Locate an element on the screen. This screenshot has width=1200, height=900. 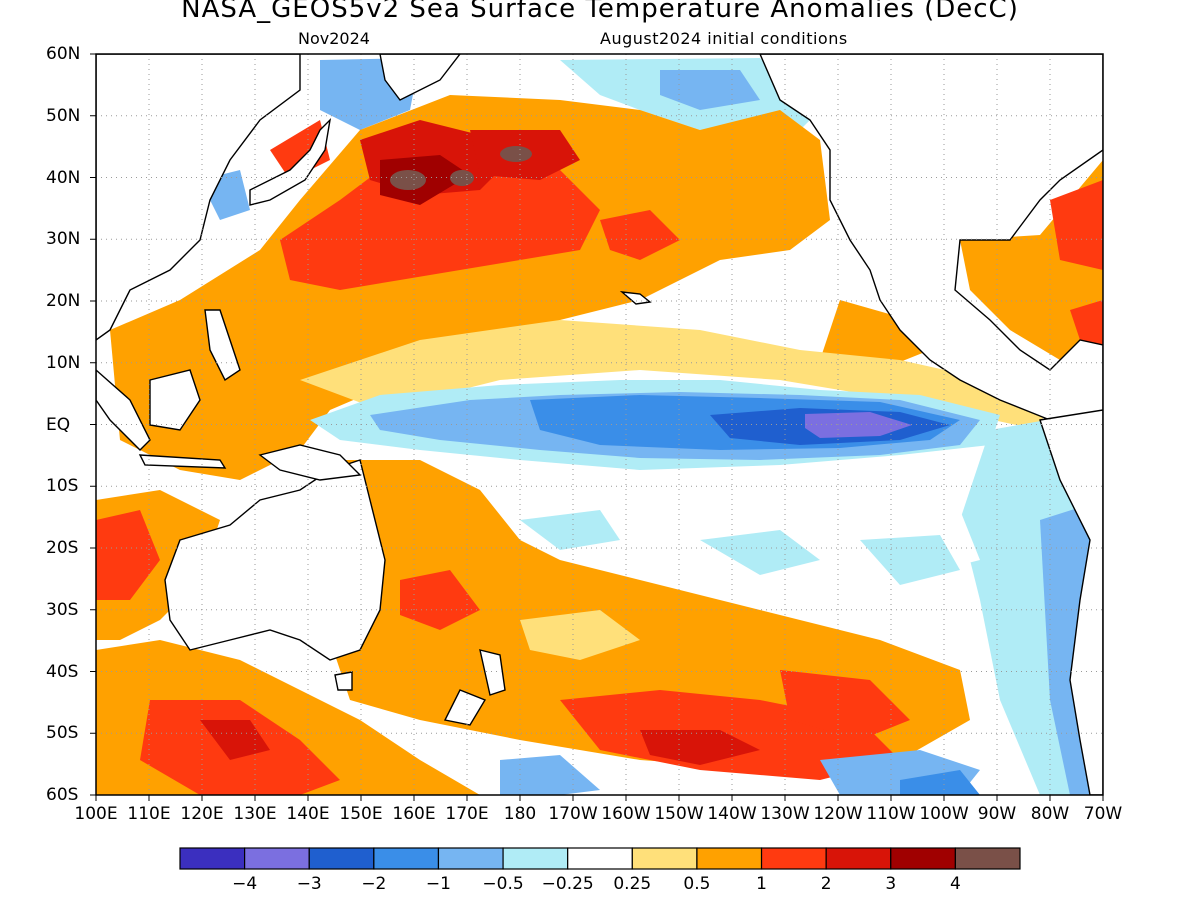
colorbar-label: −0.5 is located at coordinates (503, 884).